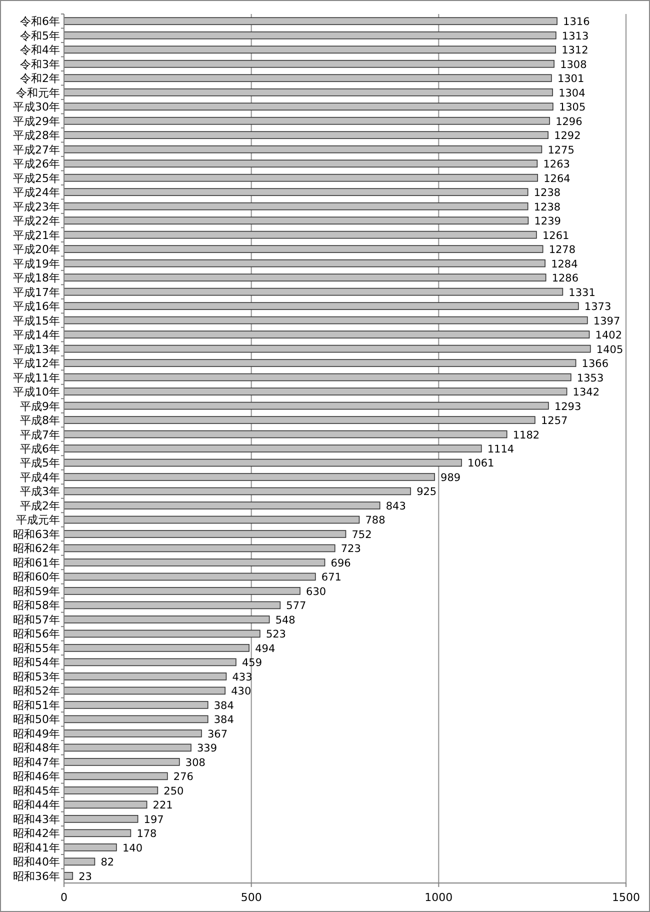  I want to click on y-tick-label: 平成8年, so click(40, 421).